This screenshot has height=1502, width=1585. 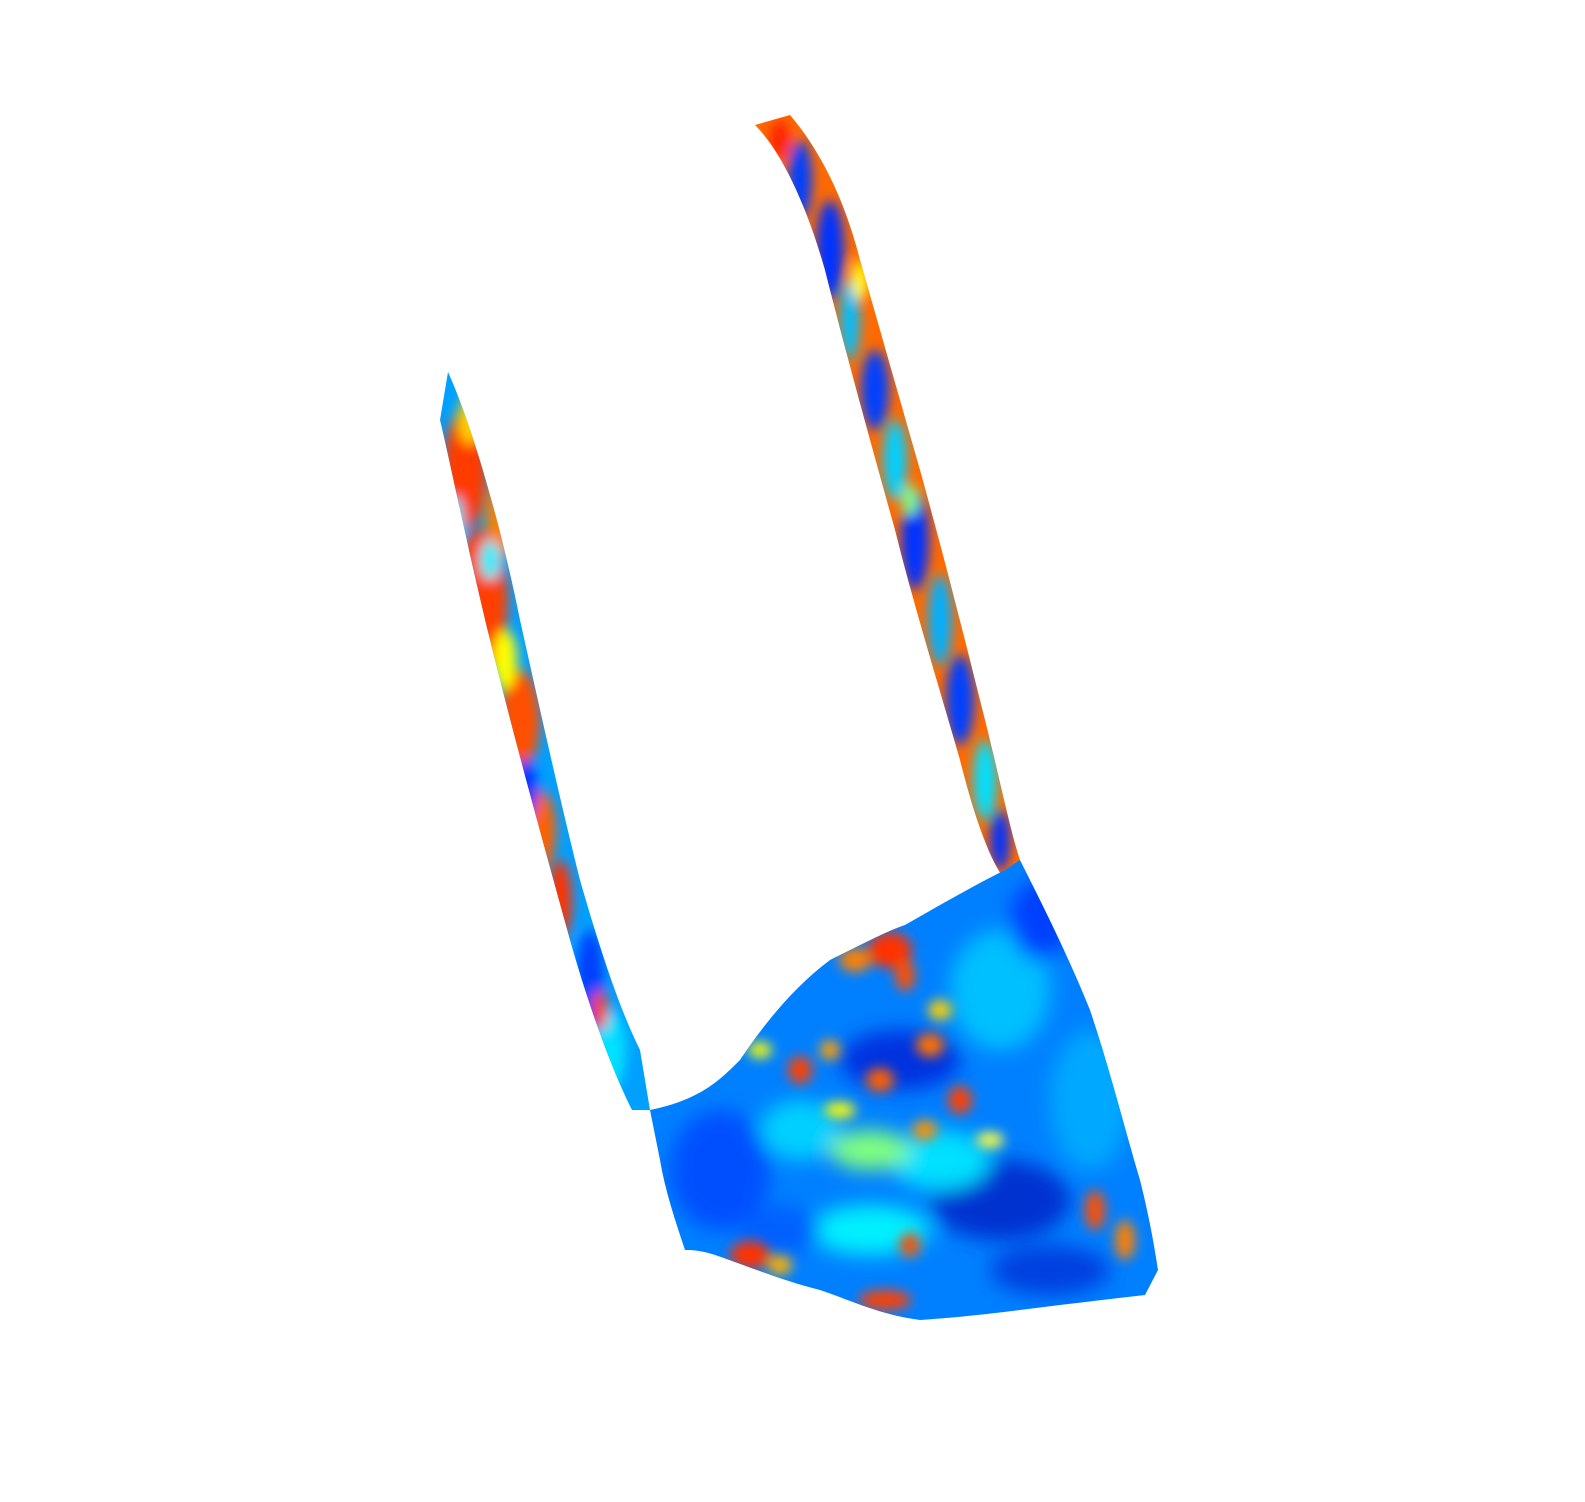 I want to click on right-fin, so click(x=887, y=497).